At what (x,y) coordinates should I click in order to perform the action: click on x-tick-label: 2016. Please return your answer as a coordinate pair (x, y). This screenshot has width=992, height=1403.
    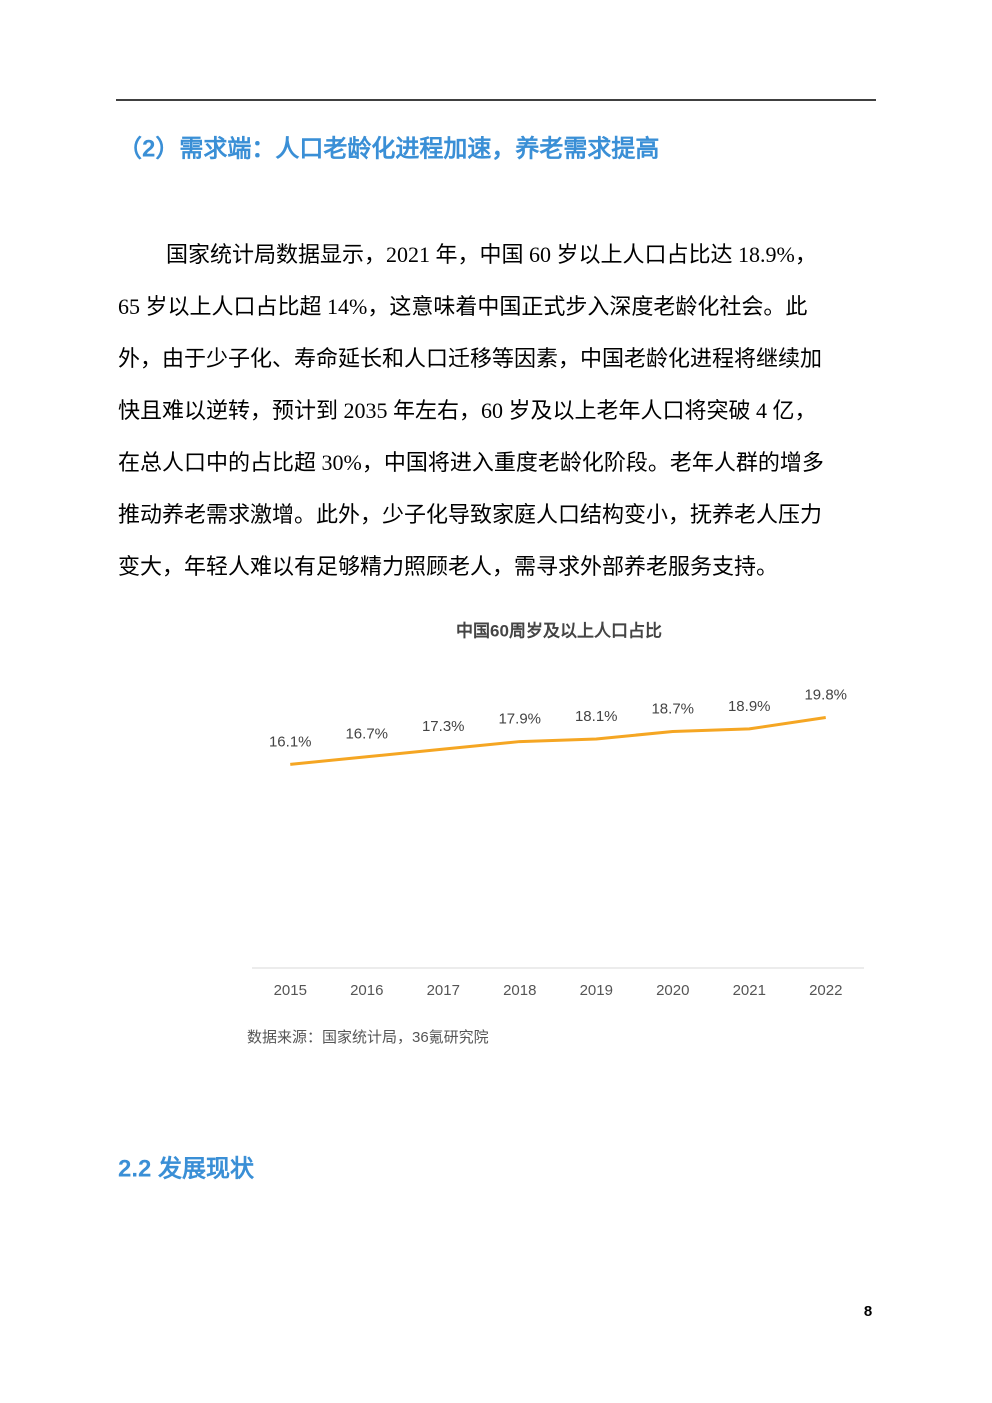
    Looking at the image, I should click on (366, 990).